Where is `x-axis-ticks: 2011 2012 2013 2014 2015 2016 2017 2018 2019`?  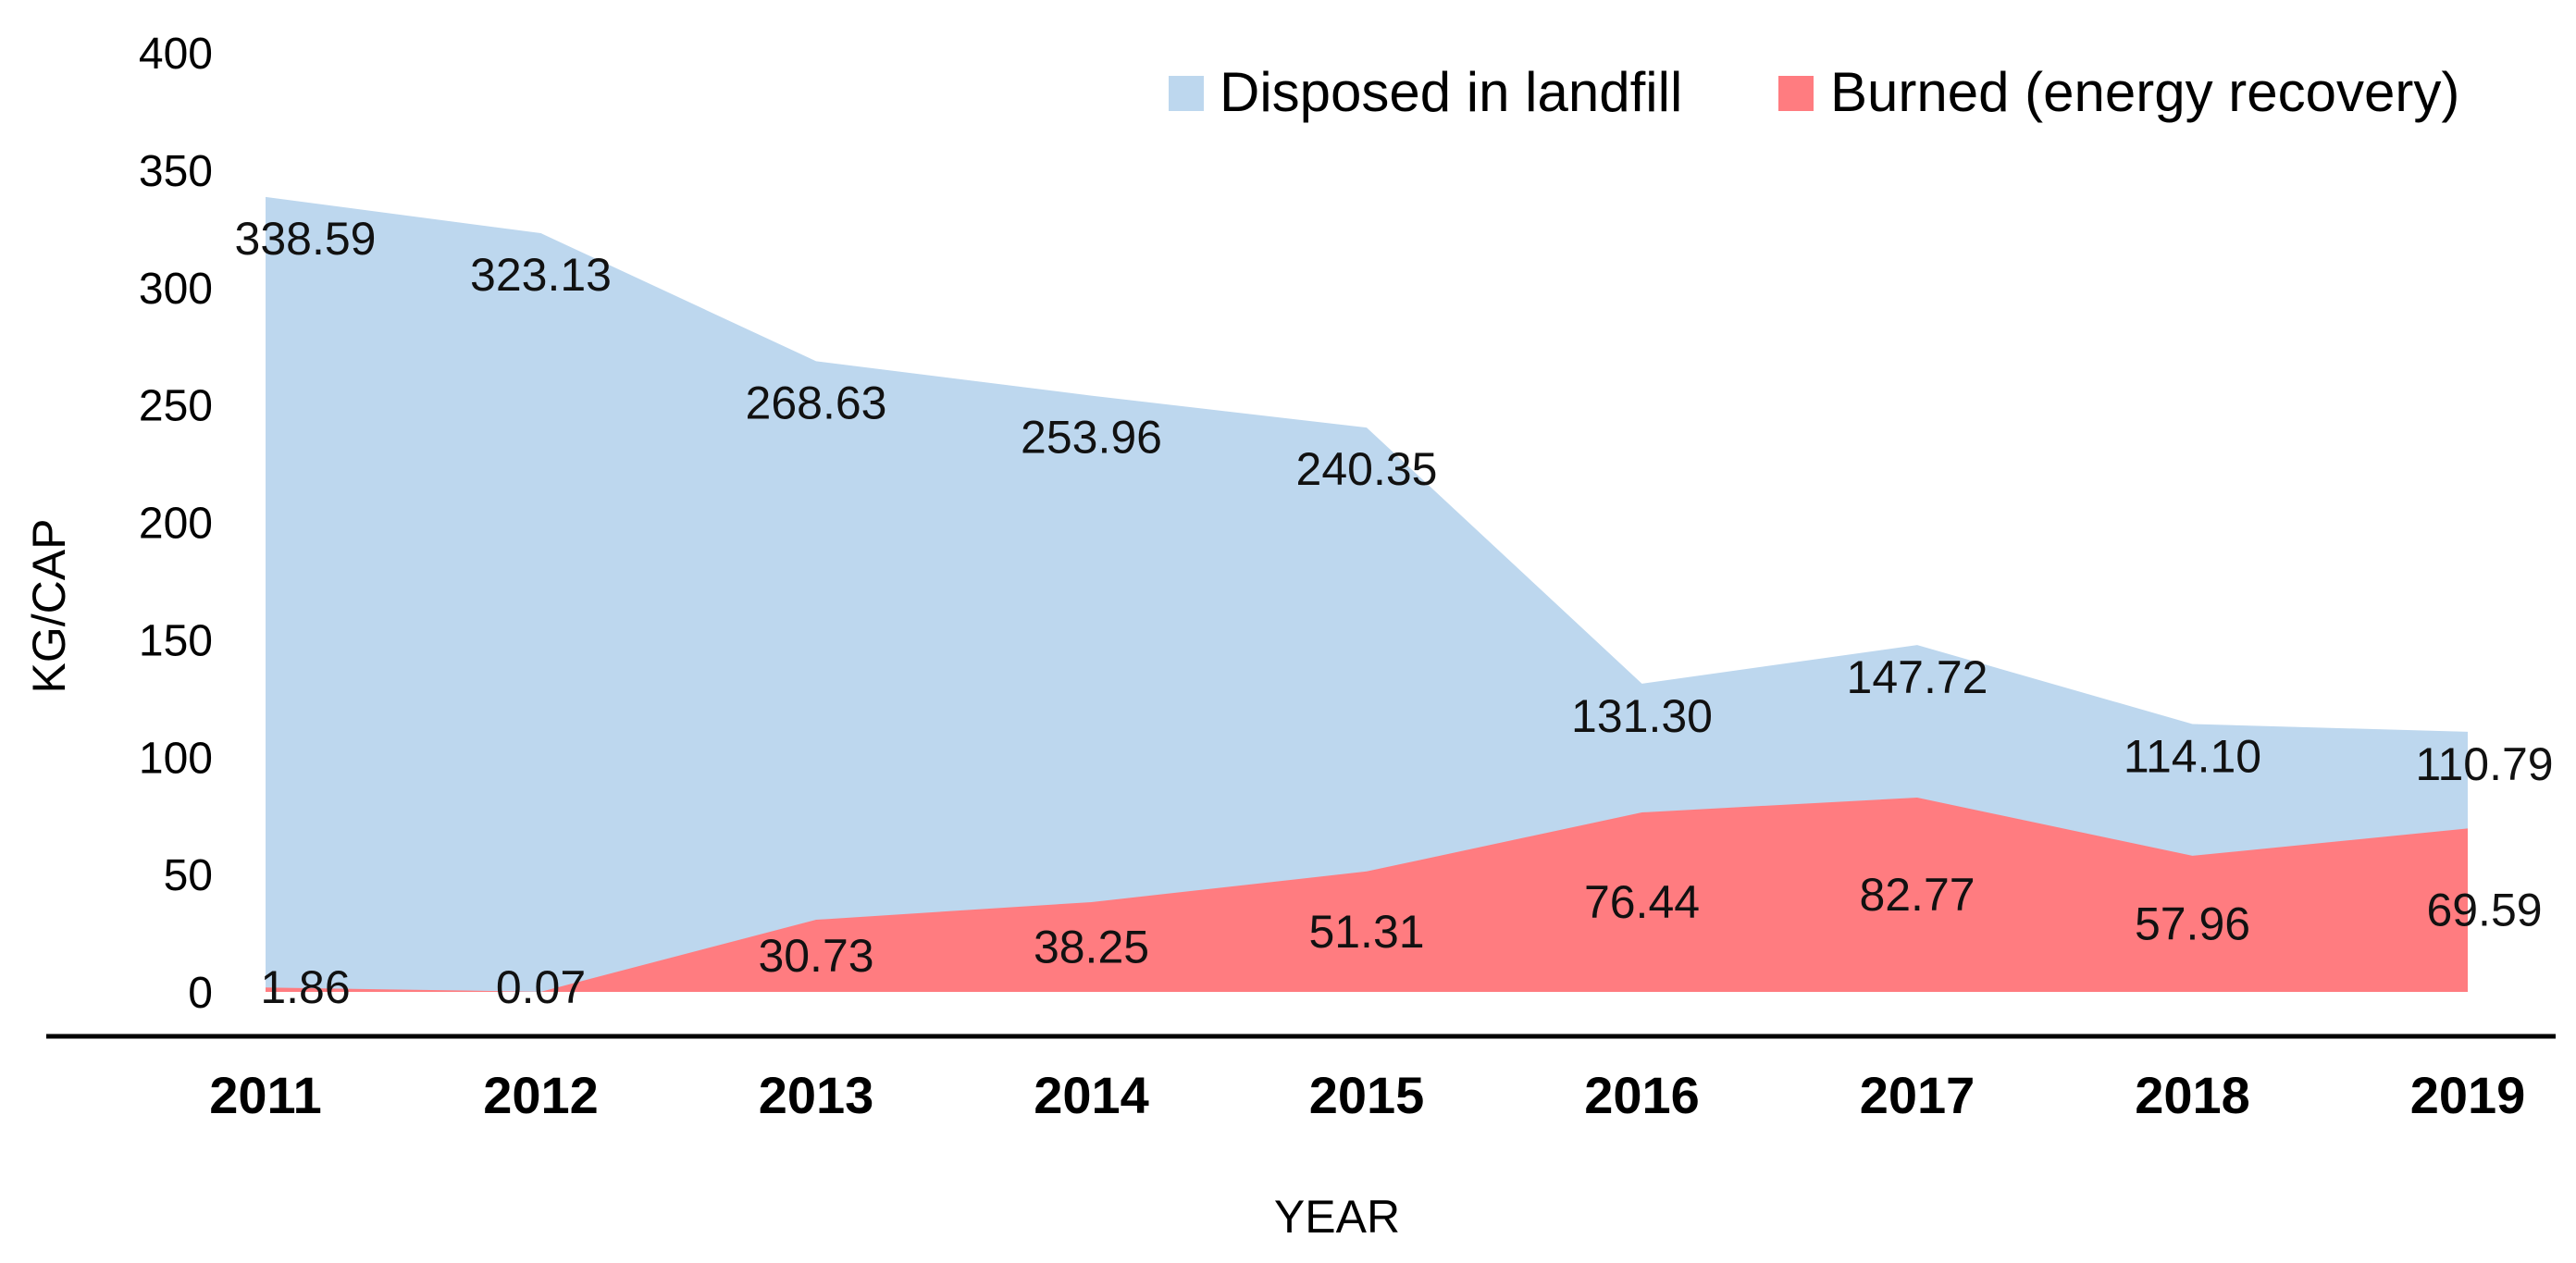
x-axis-ticks: 2011 2012 2013 2014 2015 2016 2017 2018 2019 is located at coordinates (1367, 1095).